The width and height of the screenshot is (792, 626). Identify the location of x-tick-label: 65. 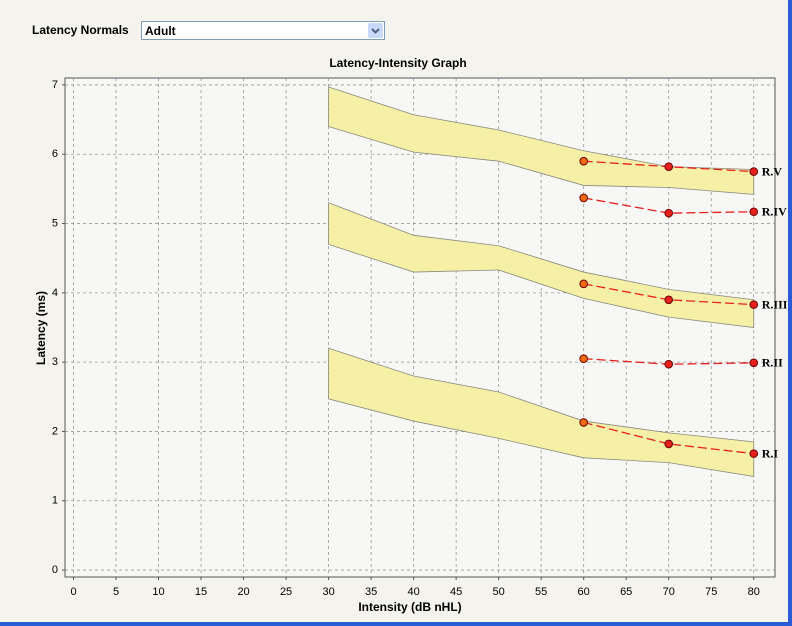
(626, 592).